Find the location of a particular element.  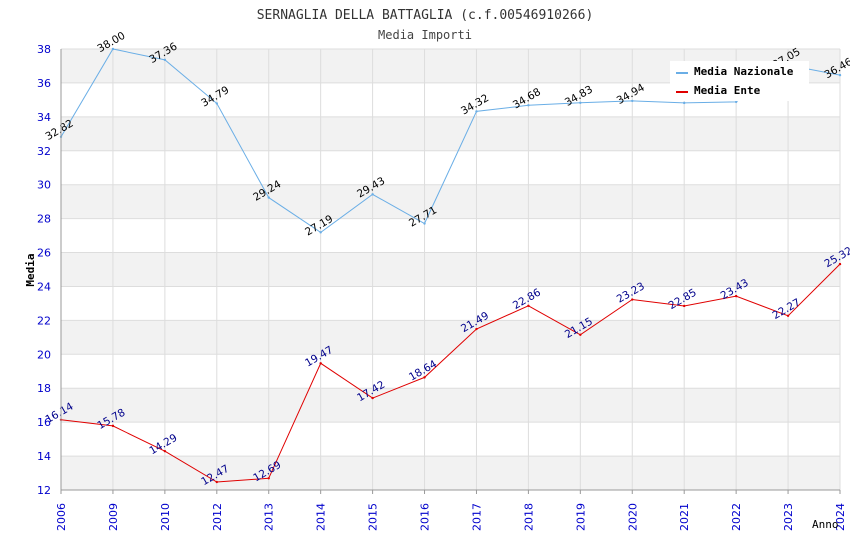

x-tick-label: 2022 is located at coordinates (736, 517).